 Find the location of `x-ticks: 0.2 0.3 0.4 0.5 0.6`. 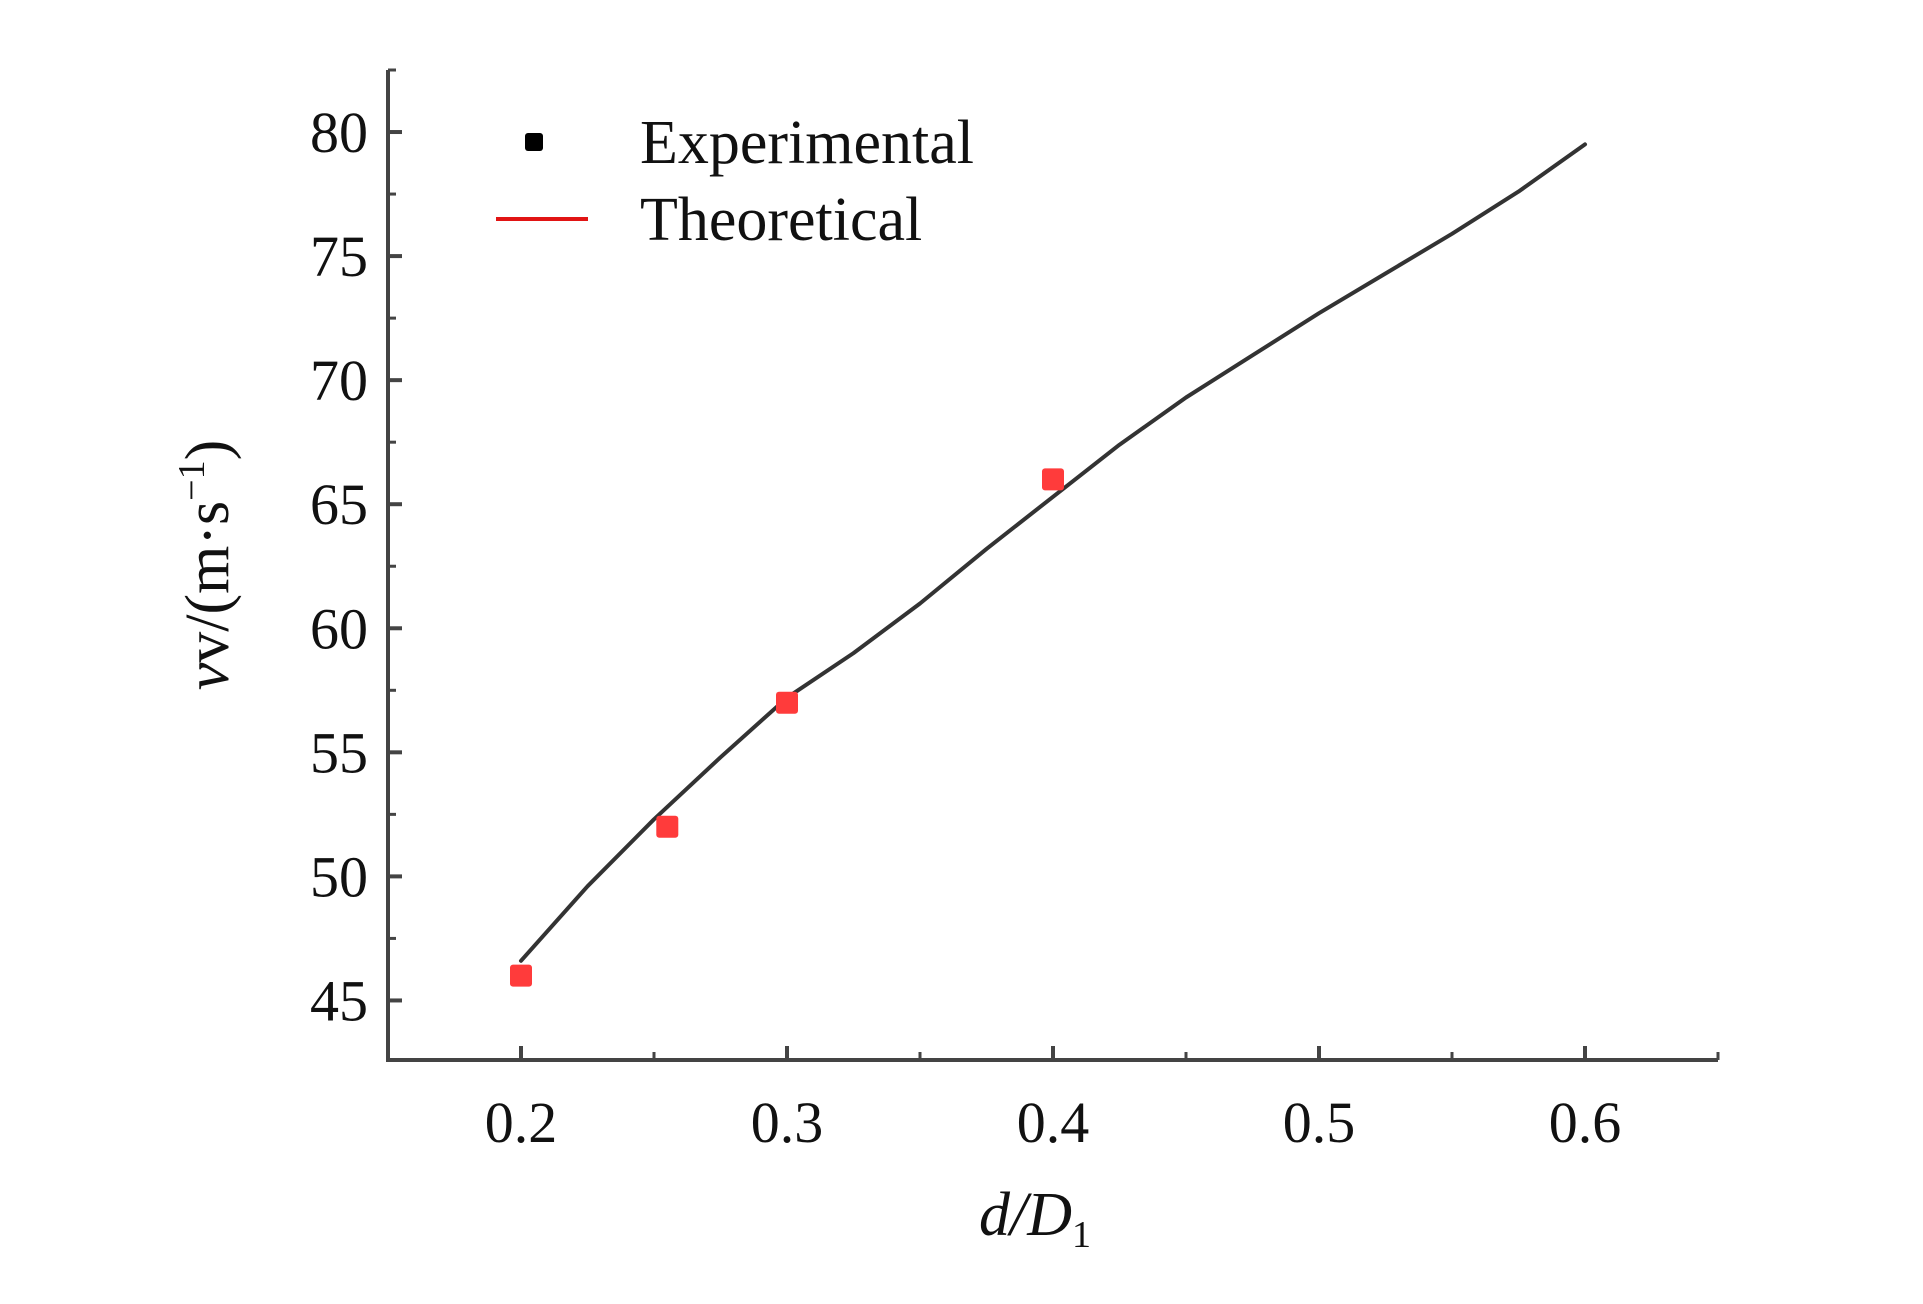

x-ticks: 0.2 0.3 0.4 0.5 0.6 is located at coordinates (1102, 1100).